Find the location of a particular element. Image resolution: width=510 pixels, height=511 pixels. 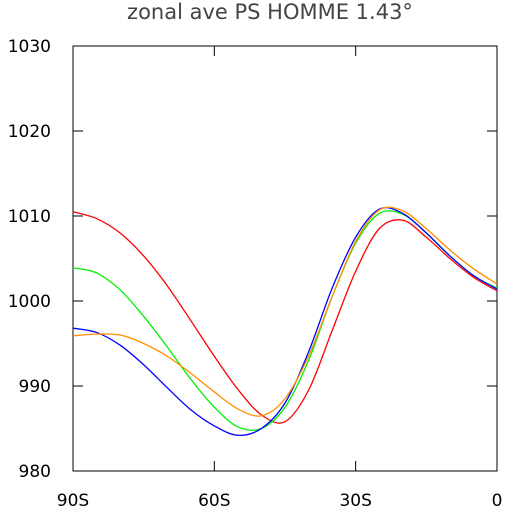

x-tick-label: 90S is located at coordinates (73, 501).